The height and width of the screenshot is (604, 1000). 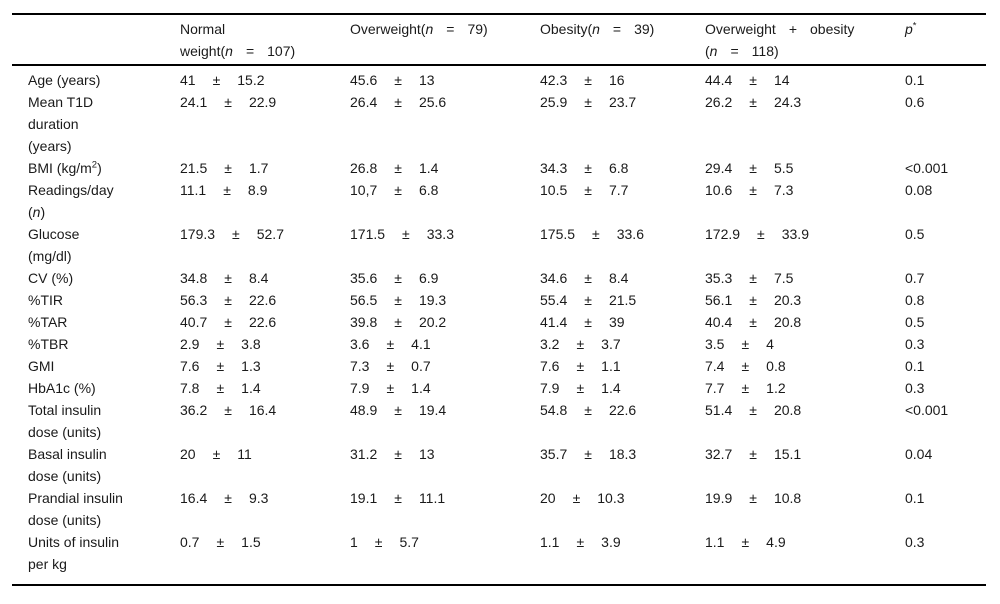 What do you see at coordinates (251, 80) in the screenshot?
I see `sd-value: 15.2` at bounding box center [251, 80].